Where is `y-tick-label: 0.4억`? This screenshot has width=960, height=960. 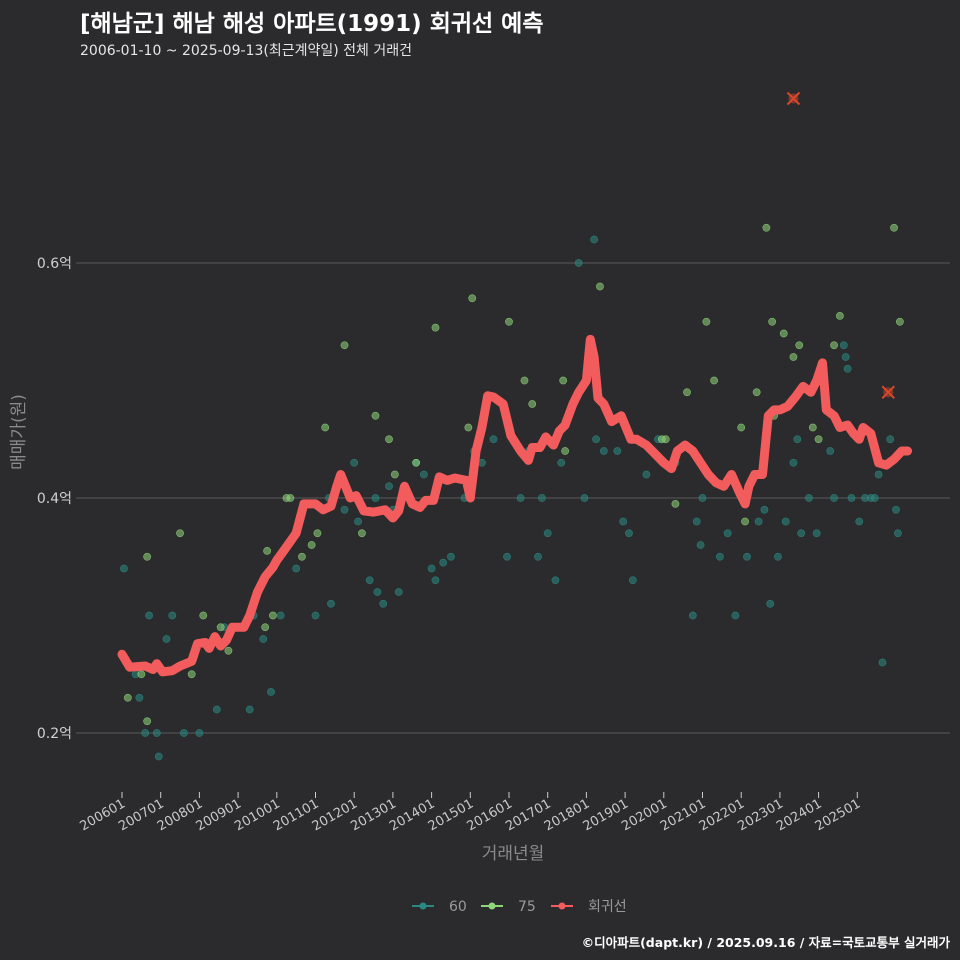 y-tick-label: 0.4억 is located at coordinates (54, 499).